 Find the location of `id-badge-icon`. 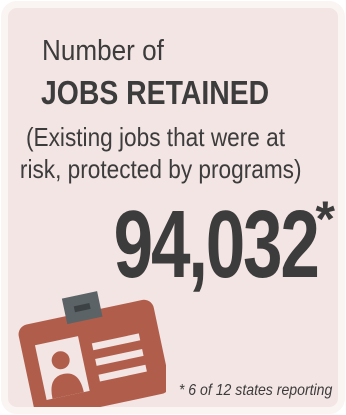

id-badge-icon is located at coordinates (92, 349).